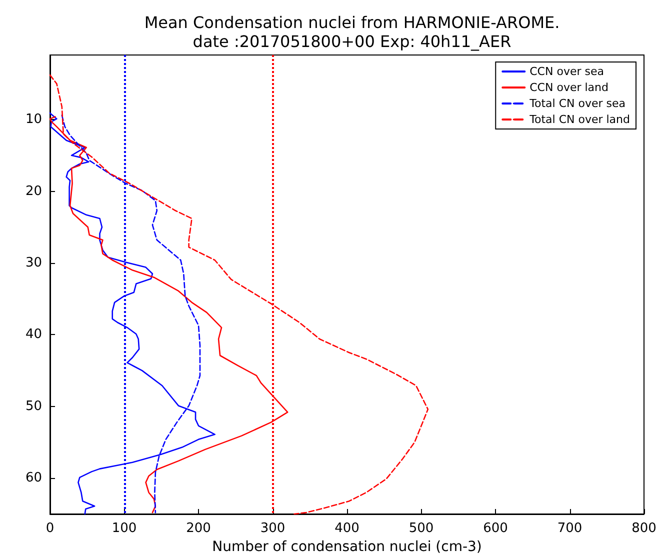  I want to click on x-tick-label: 300, so click(273, 528).